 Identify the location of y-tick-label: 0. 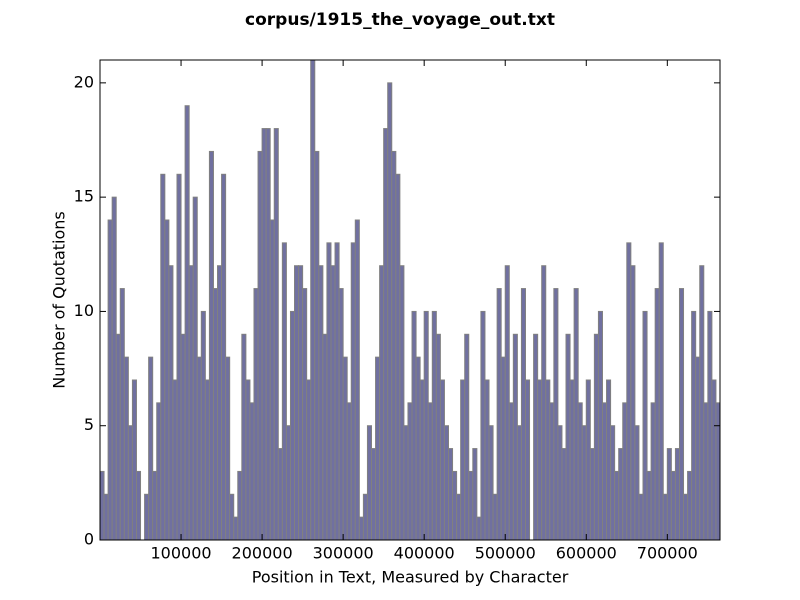
(89, 539).